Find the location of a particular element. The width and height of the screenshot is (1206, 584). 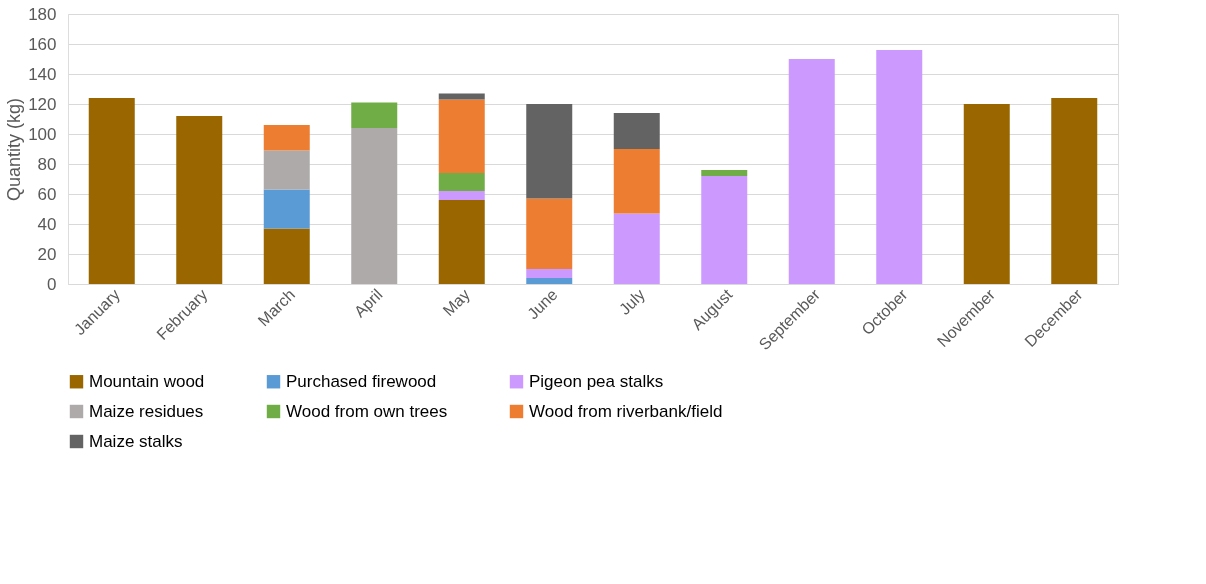

x-tick-label: July is located at coordinates (632, 301).